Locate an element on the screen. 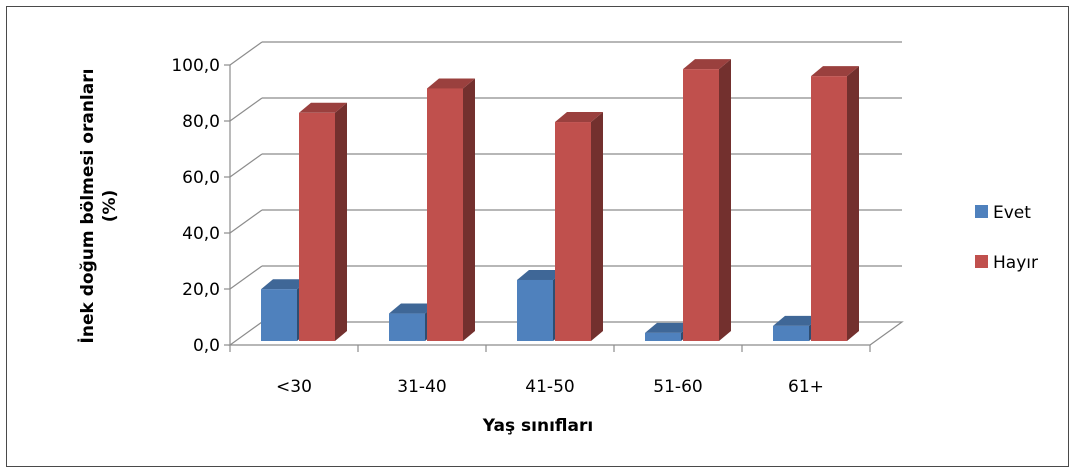 Image resolution: width=1077 pixels, height=475 pixels. x-tick-label: 31-40 is located at coordinates (421, 387).